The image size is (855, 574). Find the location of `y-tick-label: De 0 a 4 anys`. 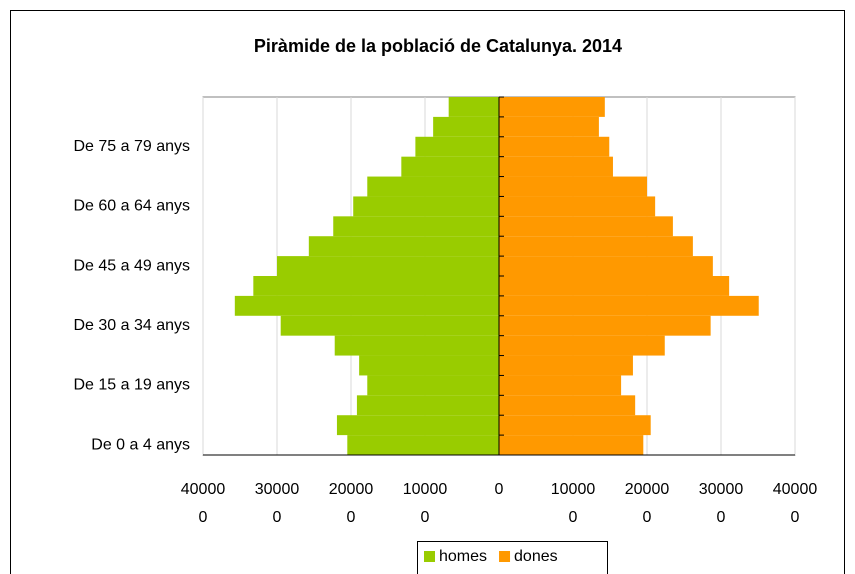

y-tick-label: De 0 a 4 anys is located at coordinates (140, 444).